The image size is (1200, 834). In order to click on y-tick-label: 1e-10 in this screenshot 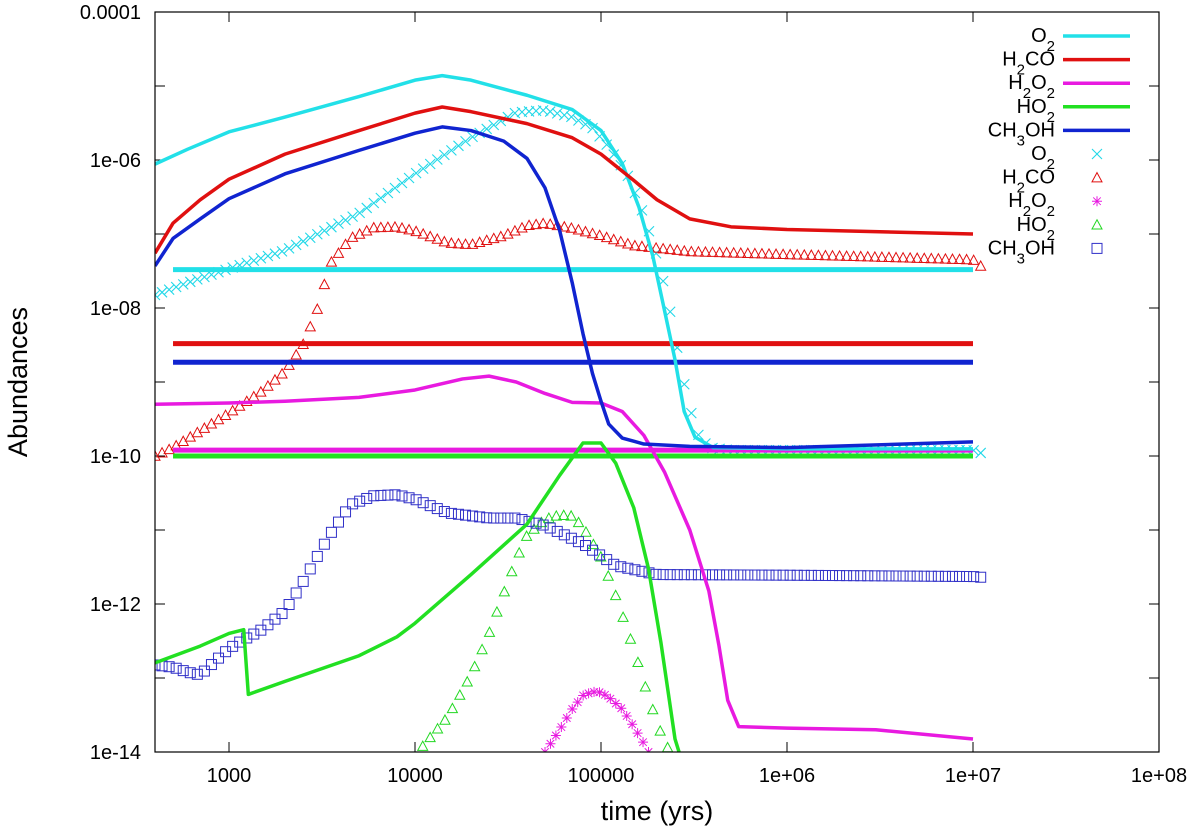, I will do `click(115, 457)`.